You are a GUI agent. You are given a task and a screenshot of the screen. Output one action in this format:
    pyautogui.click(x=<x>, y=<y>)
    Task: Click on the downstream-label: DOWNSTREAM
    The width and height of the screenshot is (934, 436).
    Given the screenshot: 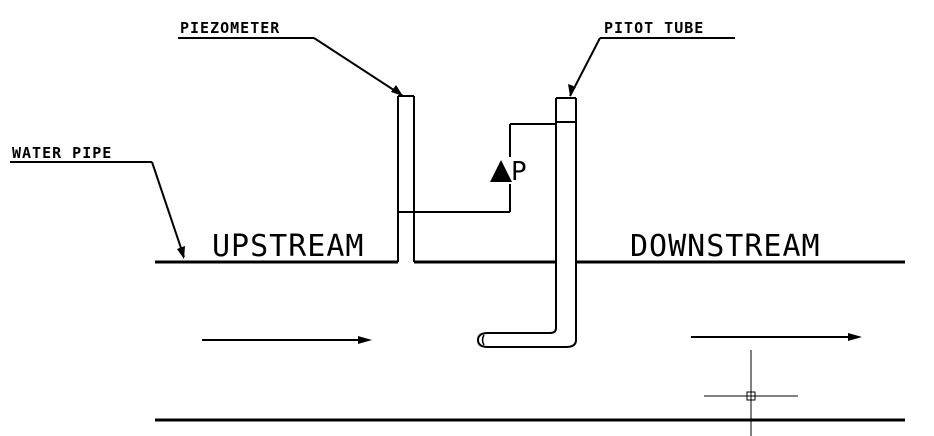 What is the action you would take?
    pyautogui.click(x=725, y=246)
    